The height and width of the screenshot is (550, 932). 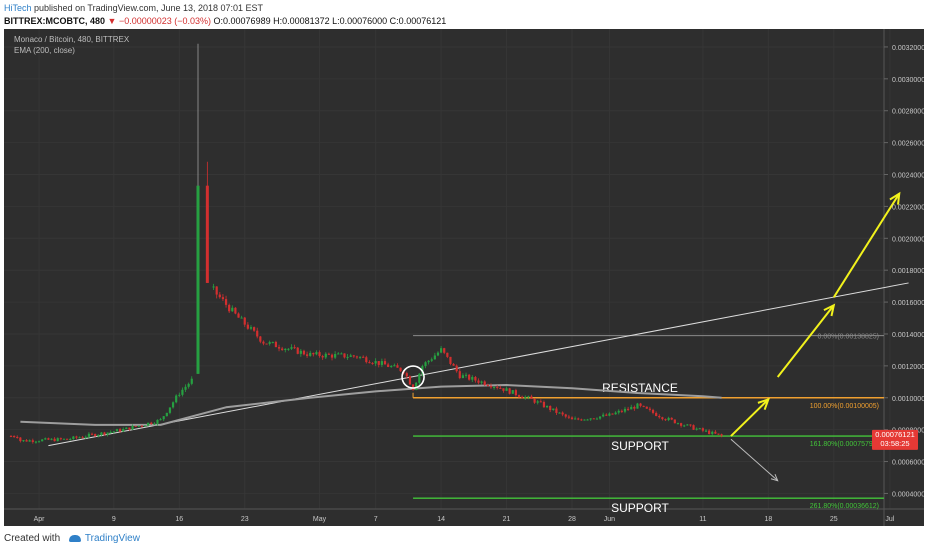 I want to click on target-arrow-down, so click(x=754, y=460).